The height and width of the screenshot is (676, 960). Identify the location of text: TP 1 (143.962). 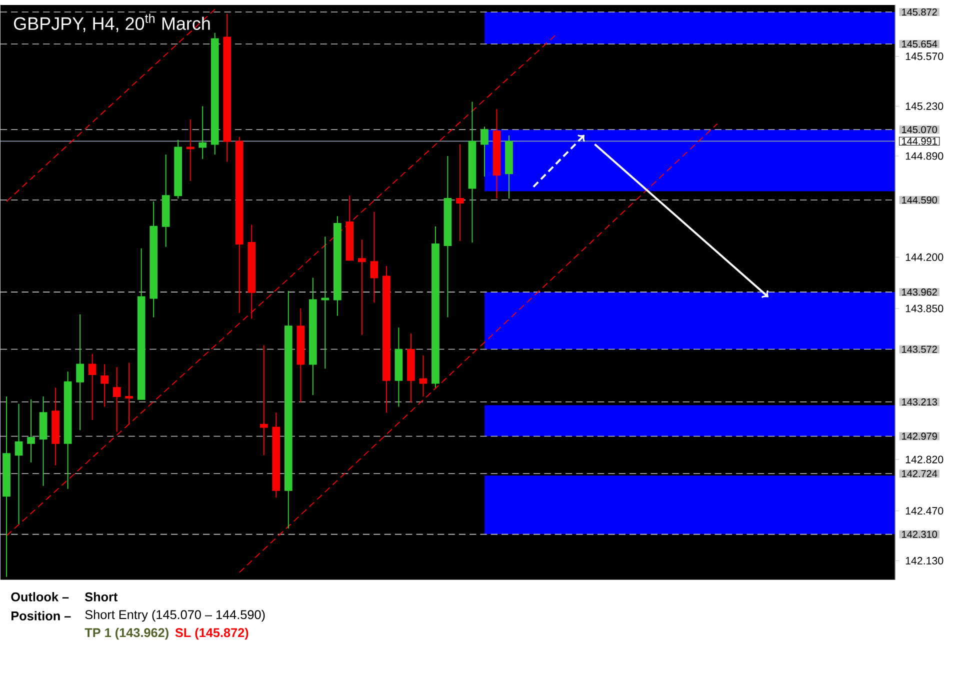
(126, 634).